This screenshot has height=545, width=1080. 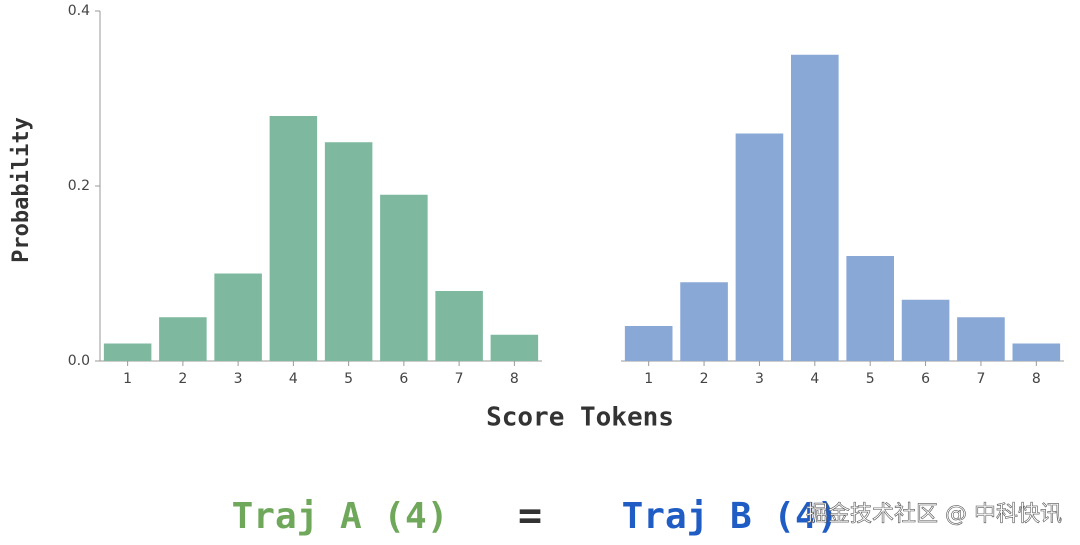 I want to click on x-axis-label: Score Tokens, so click(x=580, y=418).